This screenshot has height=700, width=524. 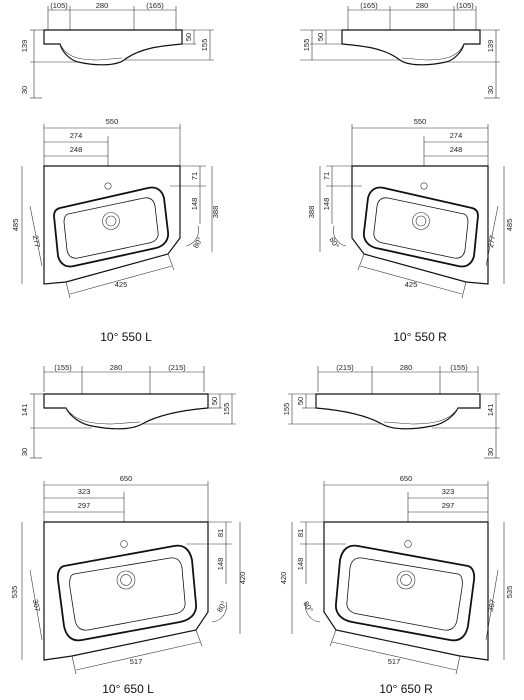 What do you see at coordinates (420, 337) in the screenshot?
I see `caption-550-right: 10° 550 R` at bounding box center [420, 337].